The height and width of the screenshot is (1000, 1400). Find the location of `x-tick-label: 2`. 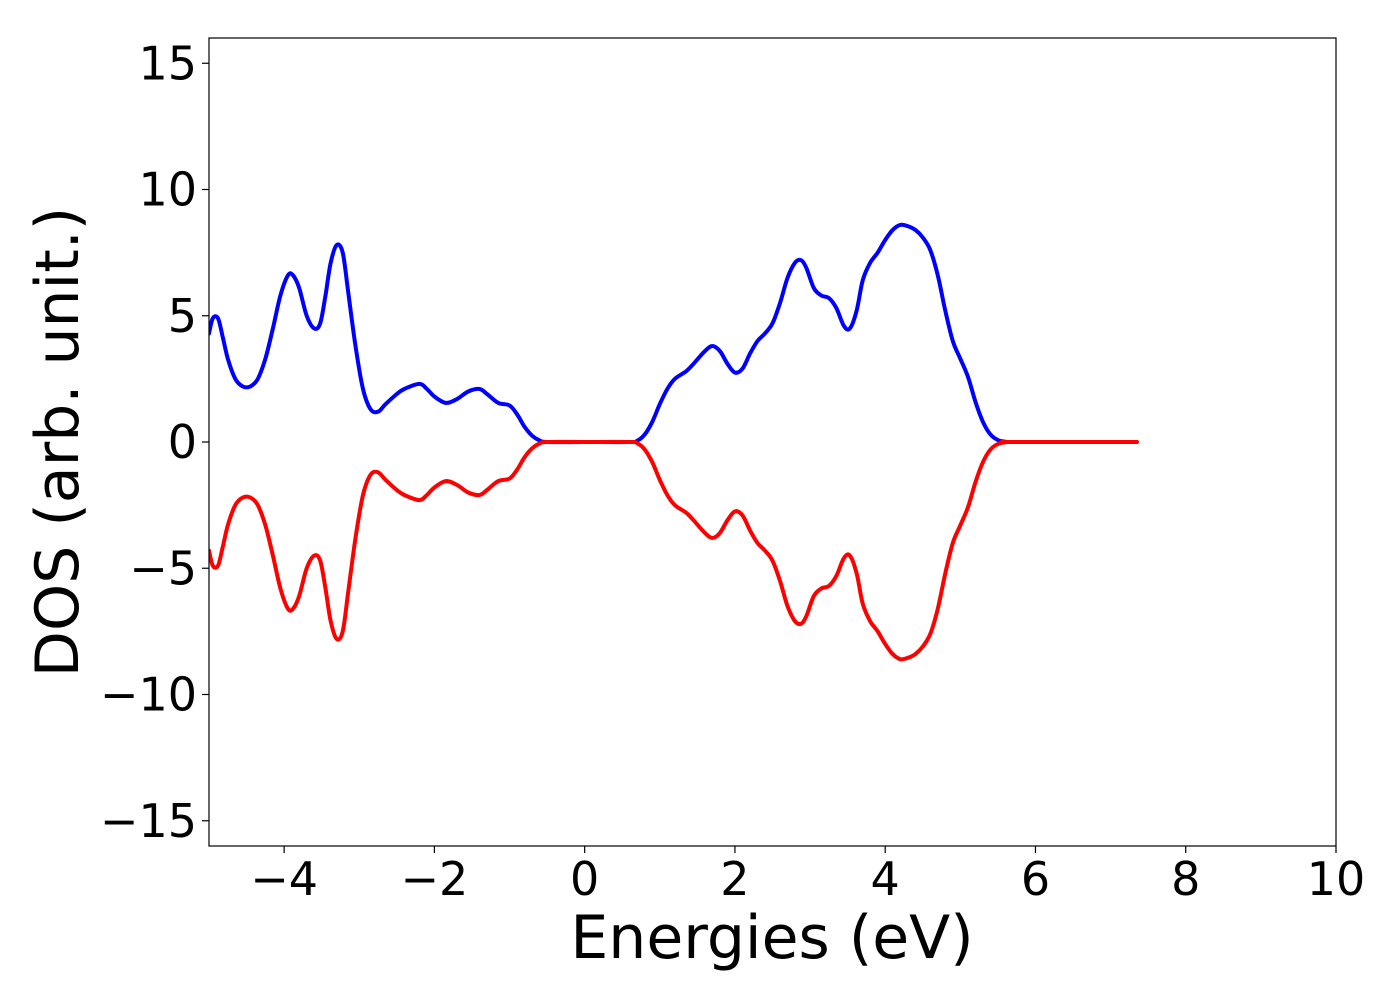

x-tick-label: 2 is located at coordinates (734, 879).